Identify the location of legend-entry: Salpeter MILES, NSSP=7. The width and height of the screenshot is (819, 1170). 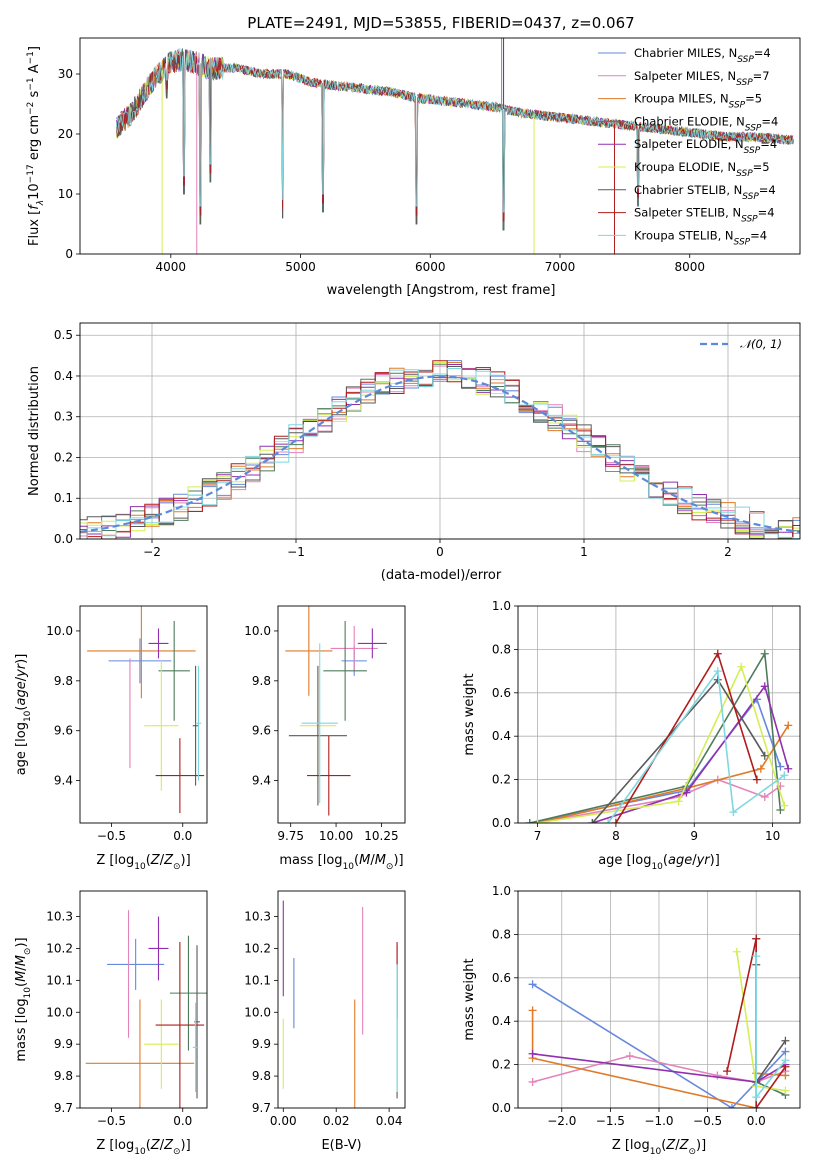
(702, 78).